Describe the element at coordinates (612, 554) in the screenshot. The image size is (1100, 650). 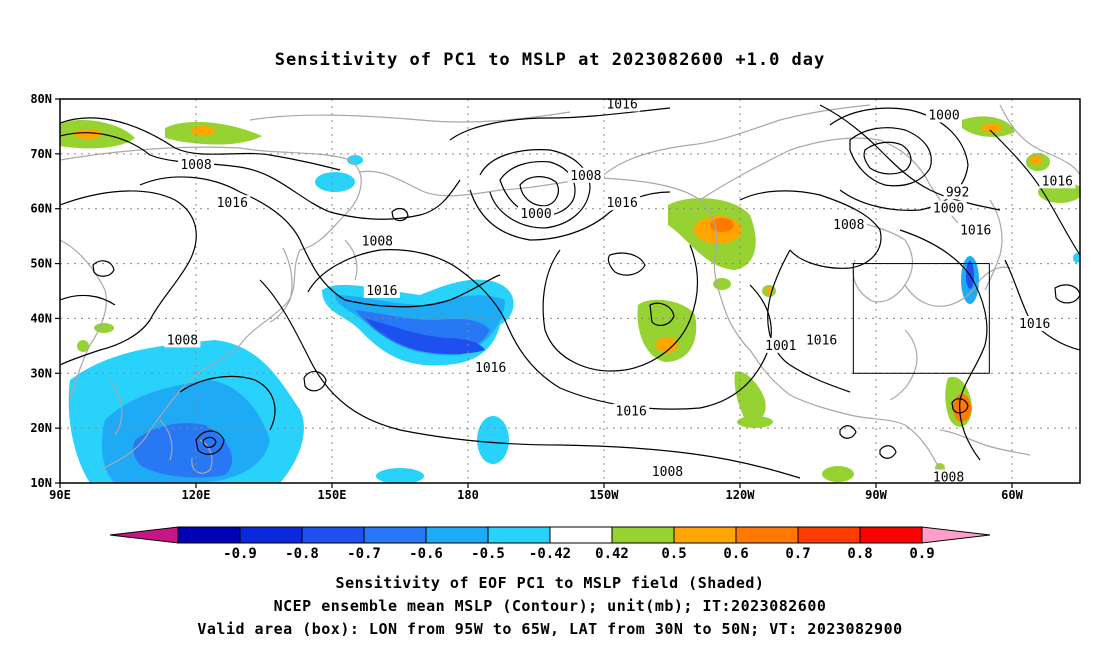
I see `colorbar-label: 0.42` at that location.